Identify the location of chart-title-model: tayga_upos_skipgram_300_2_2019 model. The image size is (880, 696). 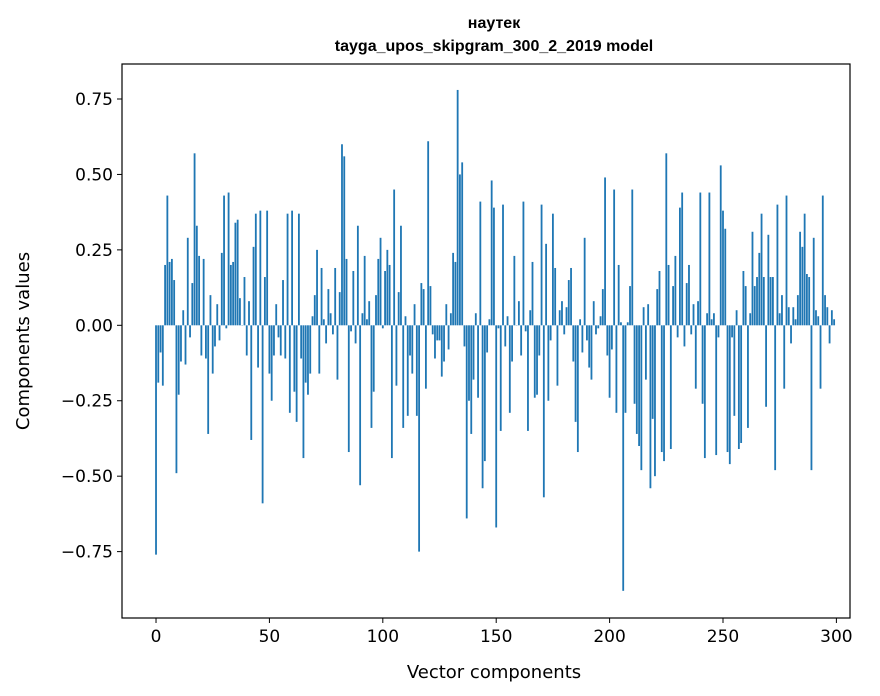
(494, 46).